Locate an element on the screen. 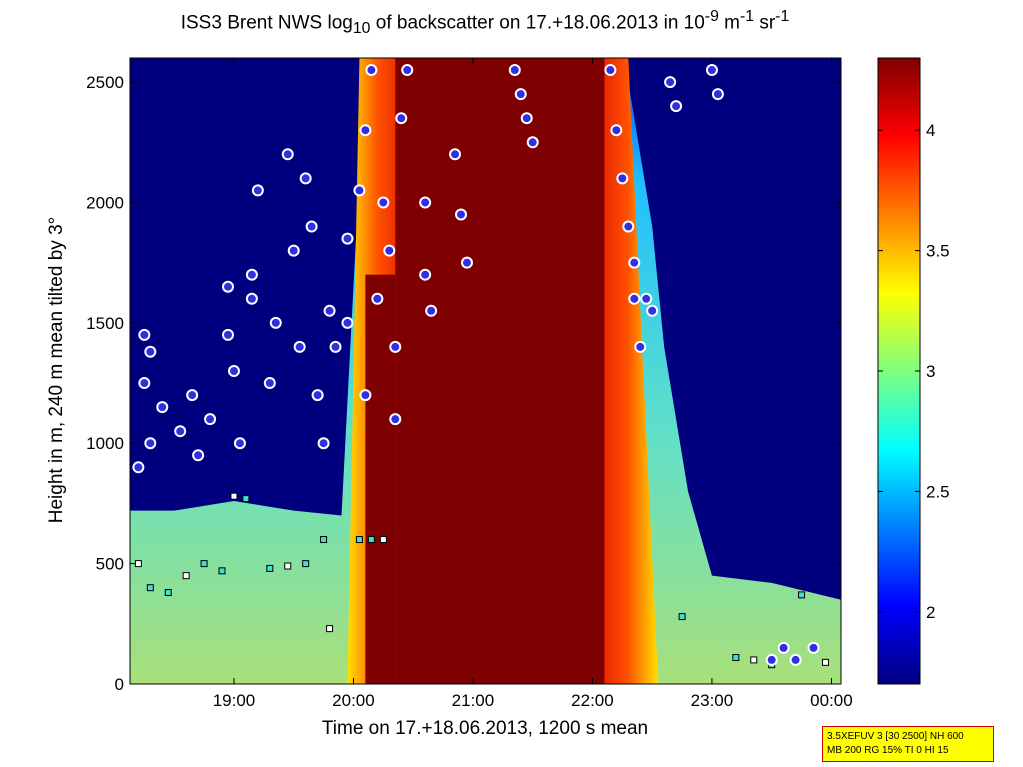  y-tick-label: 1000 is located at coordinates (105, 443).